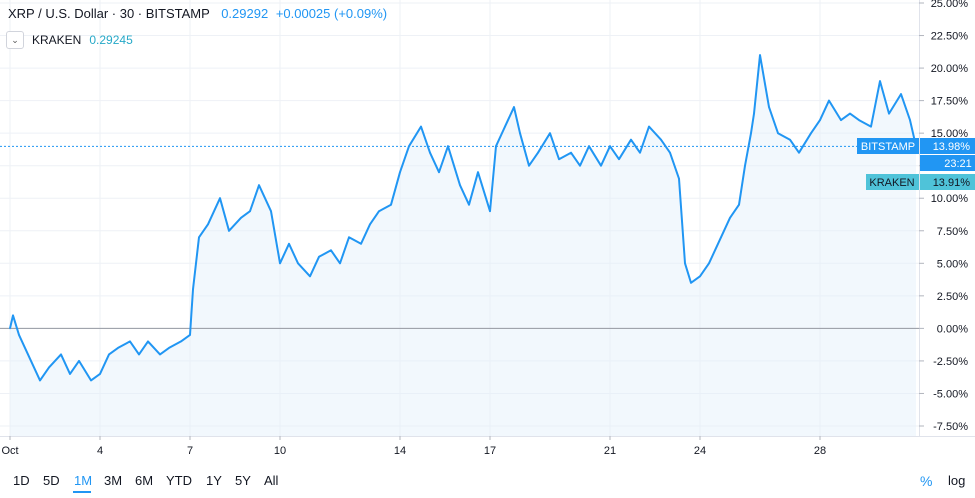 The height and width of the screenshot is (498, 975). Describe the element at coordinates (952, 297) in the screenshot. I see `y-tick-label: 2.50%` at that location.